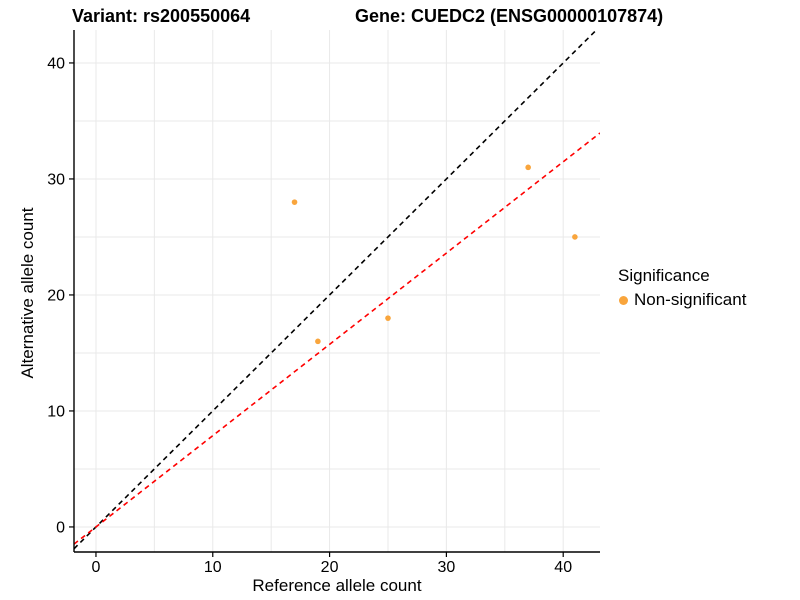 The width and height of the screenshot is (800, 600). I want to click on legend-point-icon, so click(623, 300).